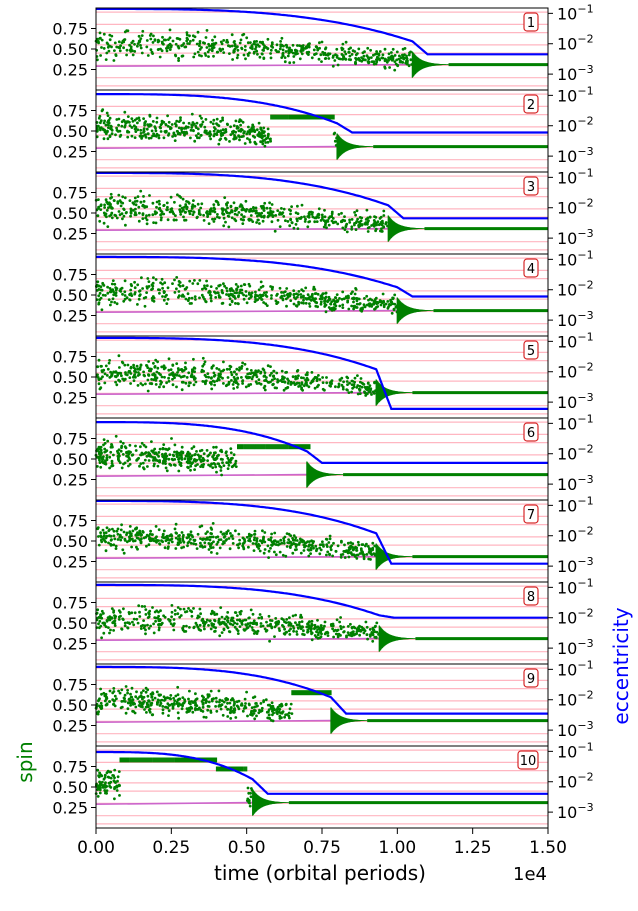  Describe the element at coordinates (575, 586) in the screenshot. I see `right-tick-label: 10−1` at that location.